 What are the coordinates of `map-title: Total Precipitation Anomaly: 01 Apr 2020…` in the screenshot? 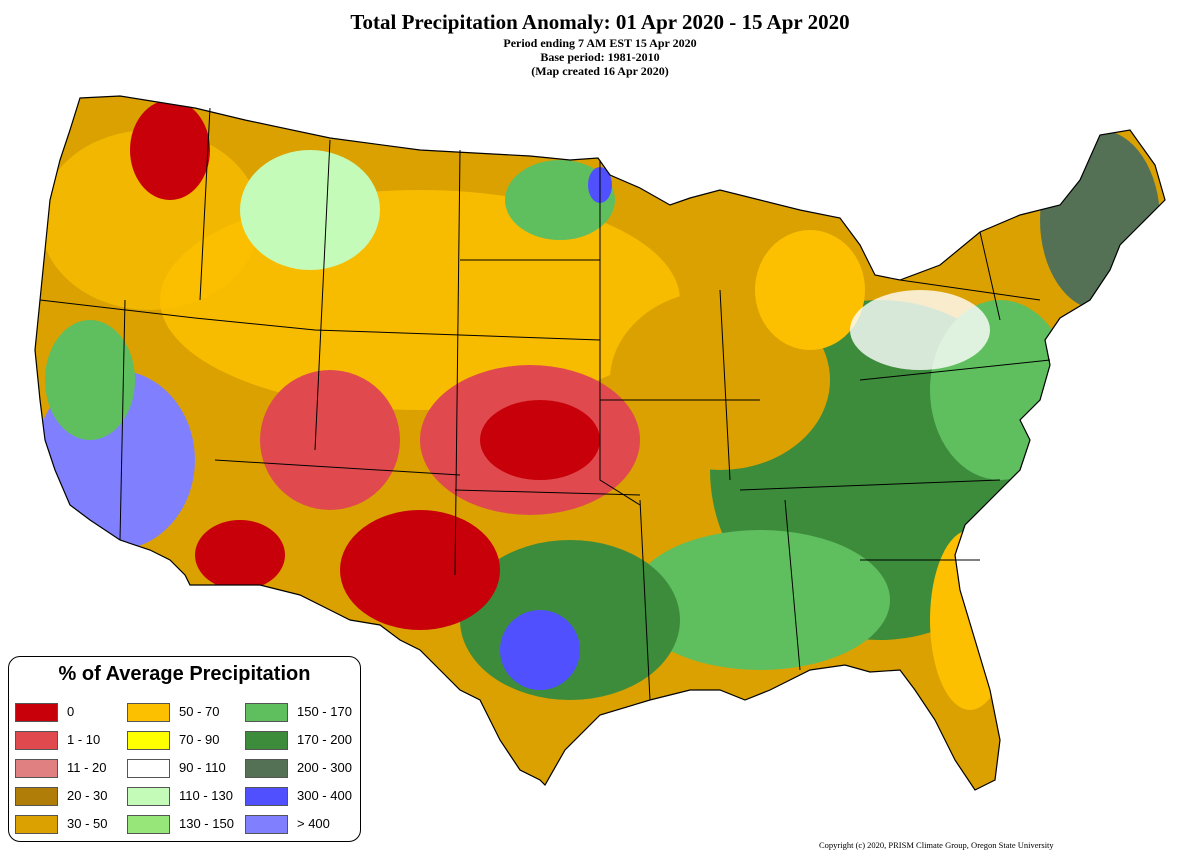 It's located at (600, 22).